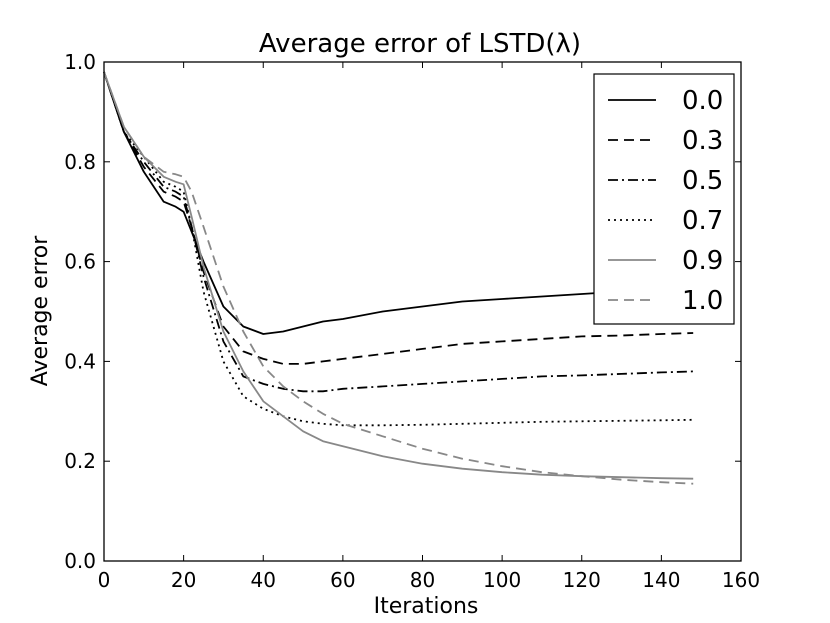 This screenshot has width=830, height=623. What do you see at coordinates (263, 580) in the screenshot?
I see `x-tick-label: 40` at bounding box center [263, 580].